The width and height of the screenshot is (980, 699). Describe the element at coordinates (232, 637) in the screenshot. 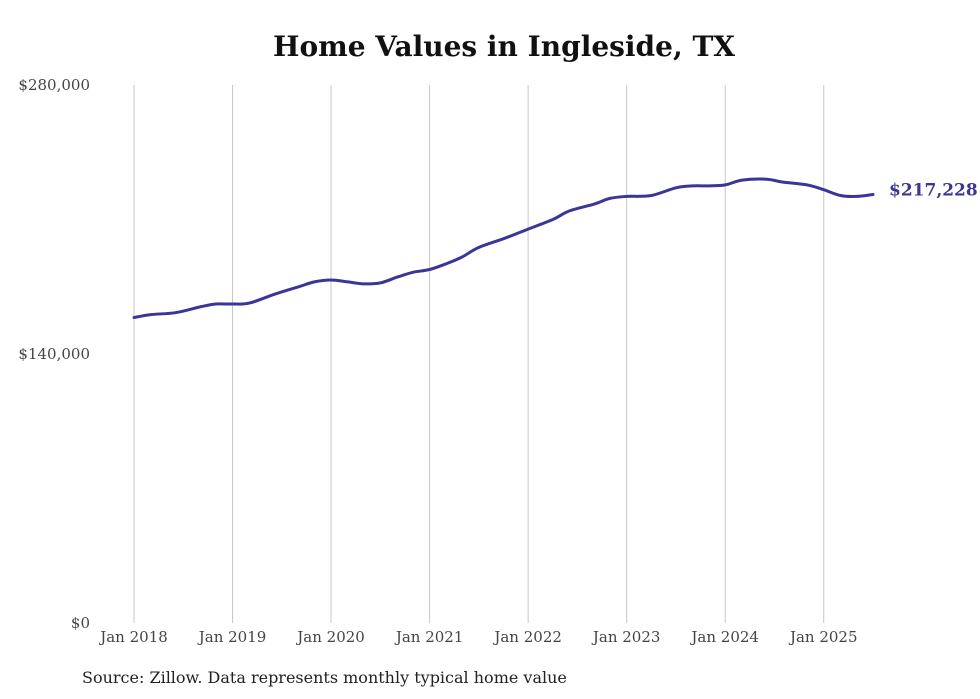

I see `x-tick-label: Jan 2019` at that location.